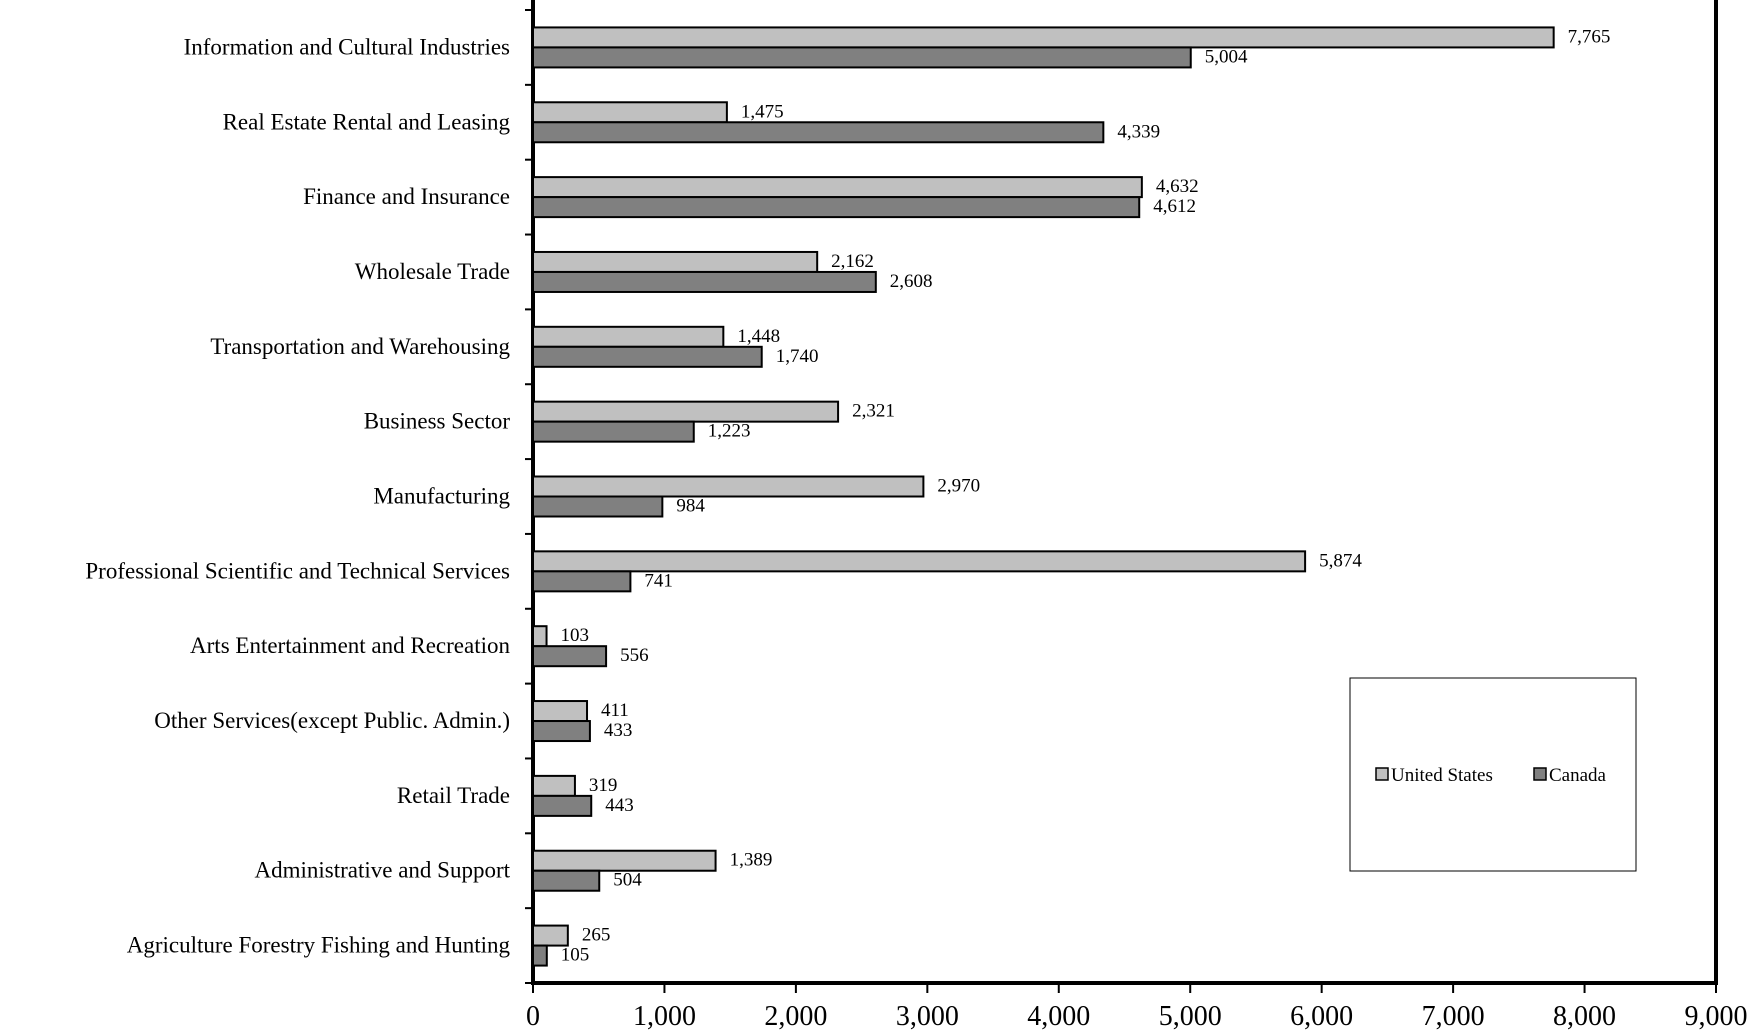 The image size is (1756, 1034). Describe the element at coordinates (664, 1016) in the screenshot. I see `x-tick-label: 1,000` at that location.